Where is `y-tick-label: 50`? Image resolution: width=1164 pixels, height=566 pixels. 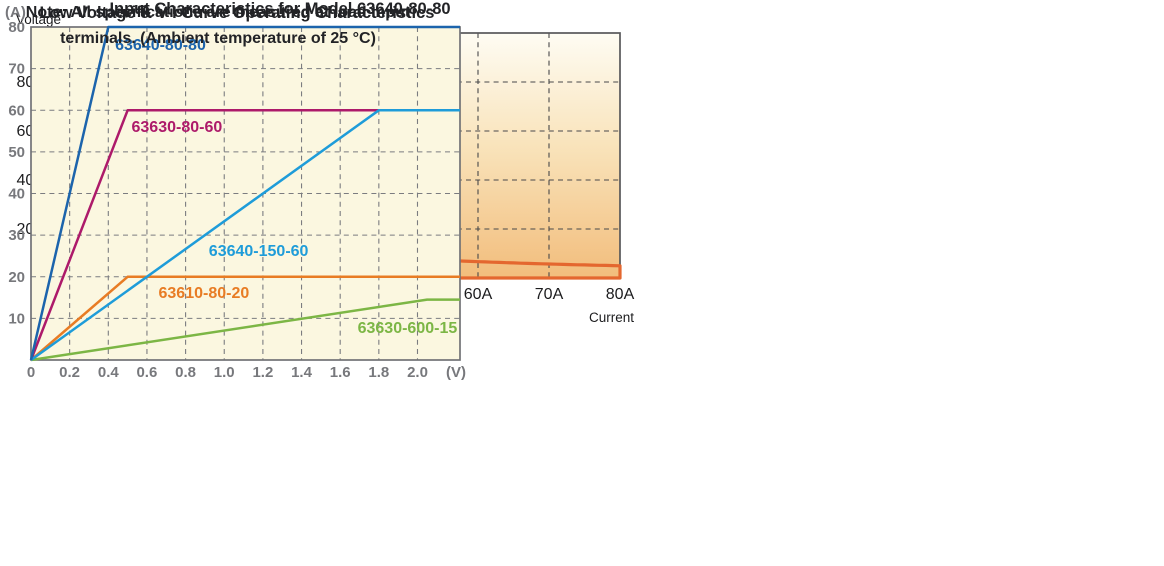
y-tick-label: 50 is located at coordinates (16, 152).